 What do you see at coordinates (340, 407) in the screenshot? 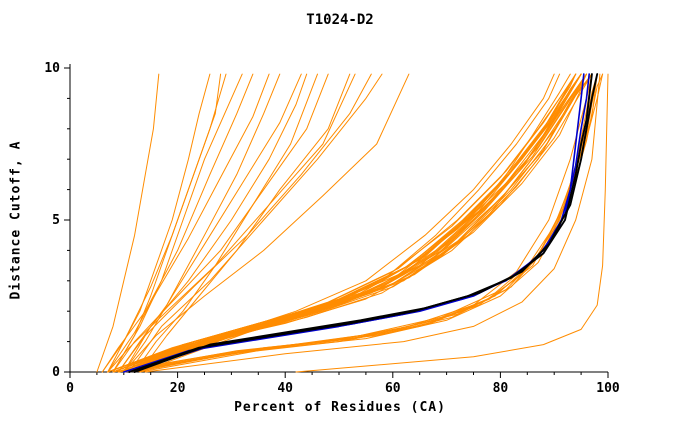
I see `x-axis-label: Percent of Residues (CA)` at bounding box center [340, 407].